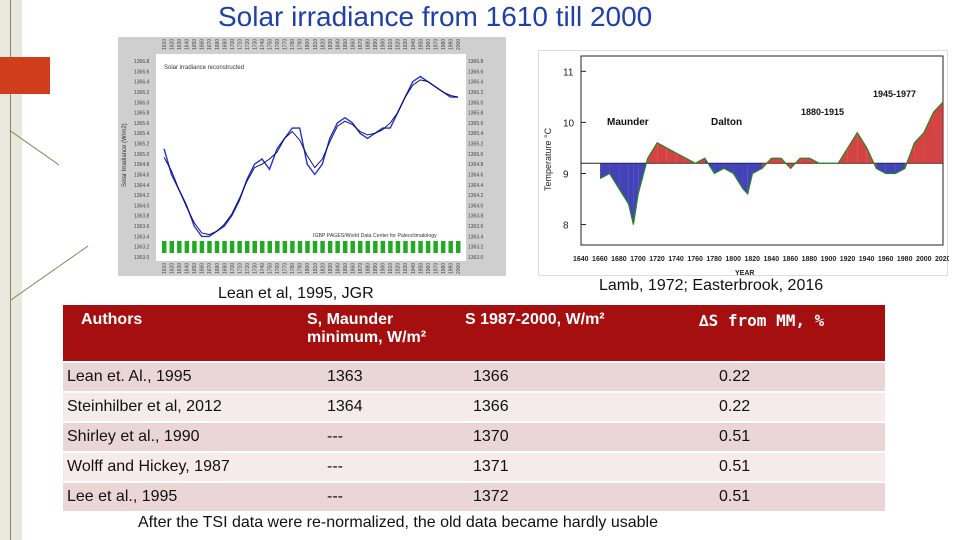 The width and height of the screenshot is (960, 540). What do you see at coordinates (278, 268) in the screenshot?
I see `x-tick-label-bottom: 1760` at bounding box center [278, 268].